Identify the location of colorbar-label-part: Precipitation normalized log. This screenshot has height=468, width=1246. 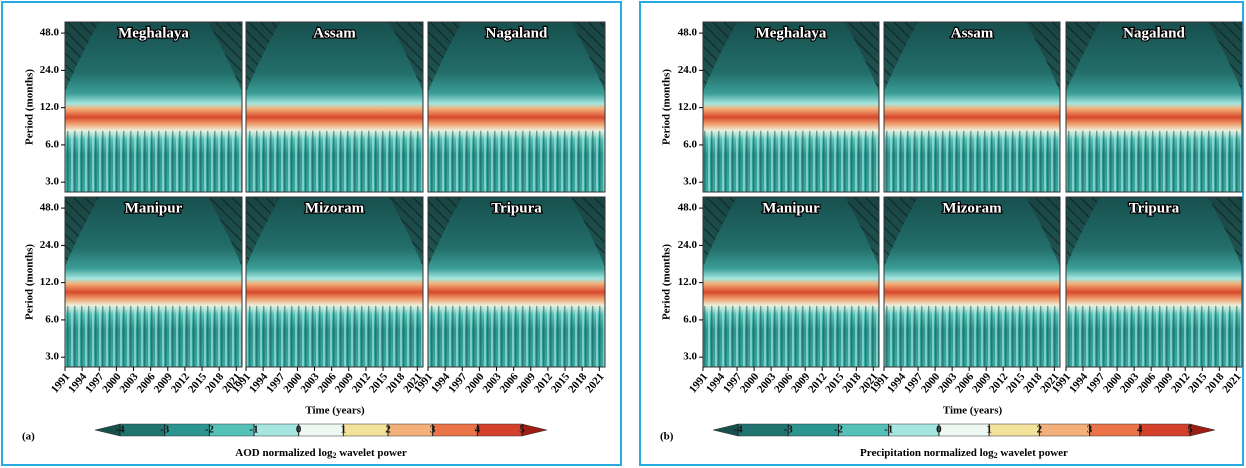
(927, 453).